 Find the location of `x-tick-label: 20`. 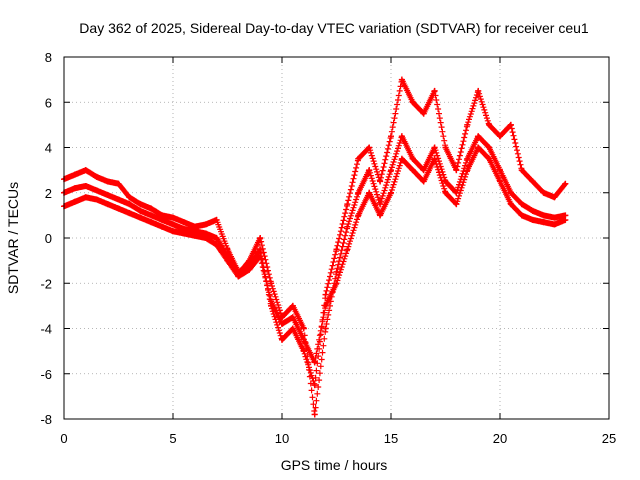

x-tick-label: 20 is located at coordinates (500, 438).